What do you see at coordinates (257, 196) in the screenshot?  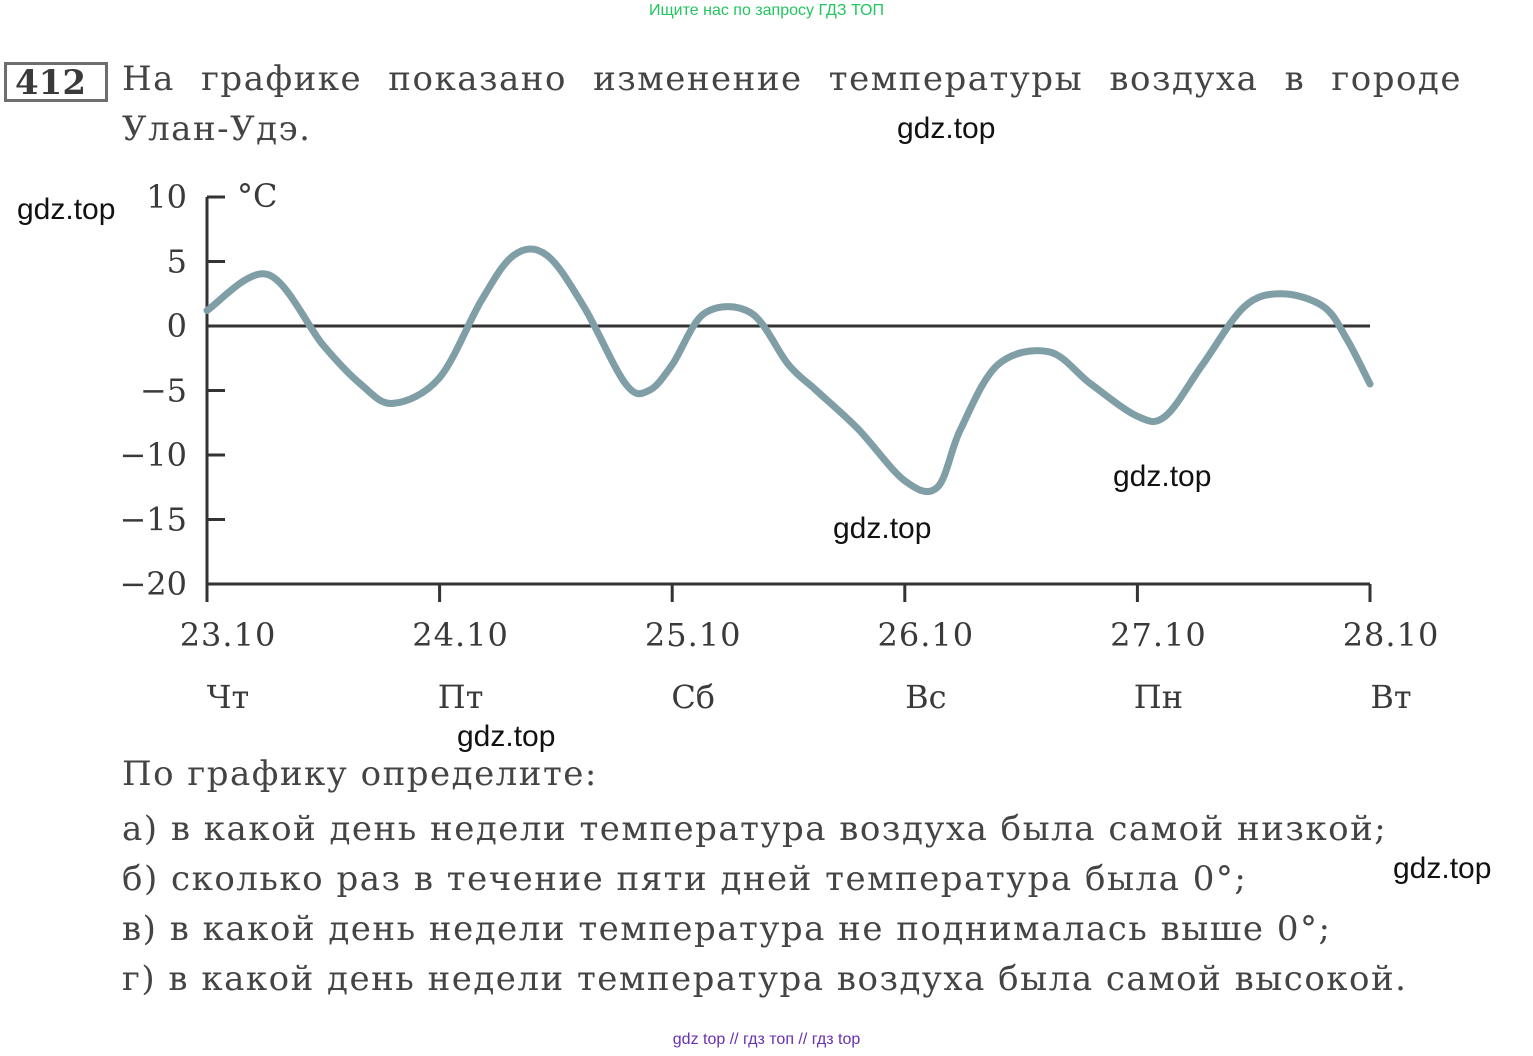 I see `y-axis-unit-label: °C` at bounding box center [257, 196].